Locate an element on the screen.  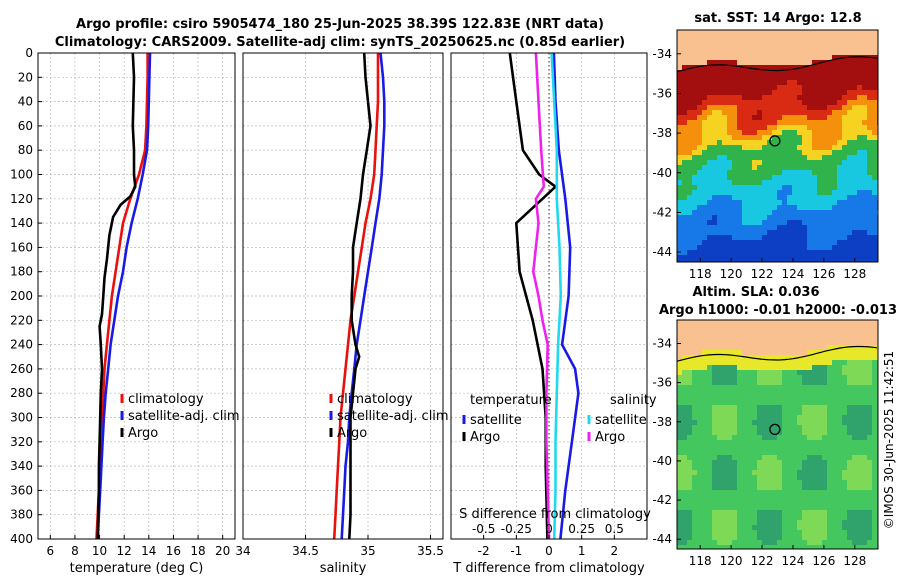
x-tick-label: 2 is located at coordinates (615, 551).